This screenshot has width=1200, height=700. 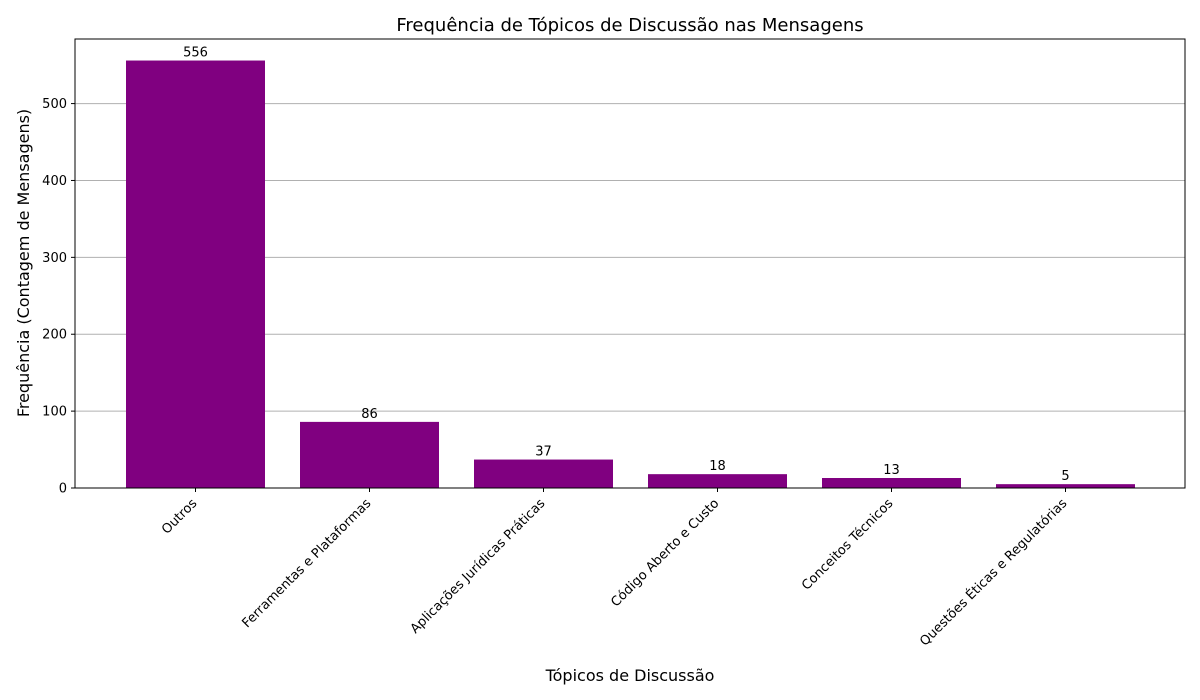 I want to click on x-tick-label: Código Aberto e Custo, so click(x=665, y=553).